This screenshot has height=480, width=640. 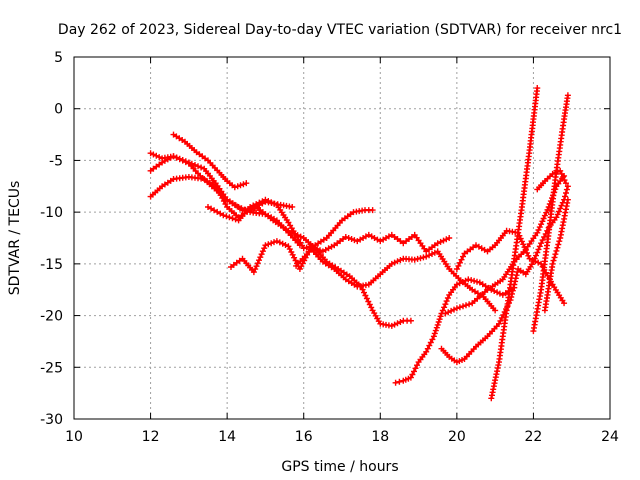 I want to click on y-tick-label: -10, so click(x=51, y=213).